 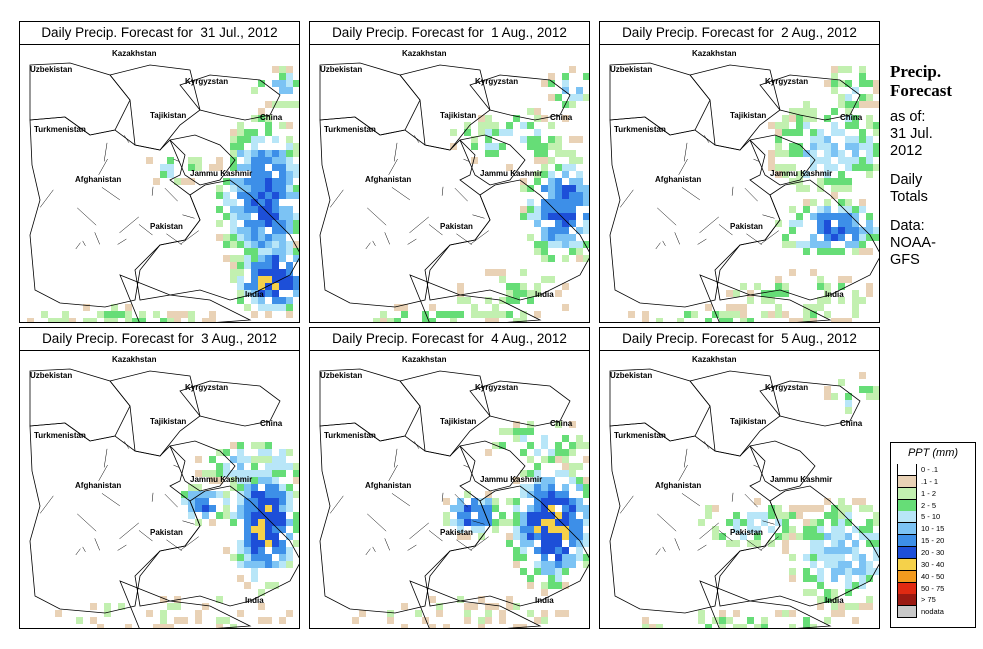 What do you see at coordinates (907, 612) in the screenshot?
I see `legend-swatch` at bounding box center [907, 612].